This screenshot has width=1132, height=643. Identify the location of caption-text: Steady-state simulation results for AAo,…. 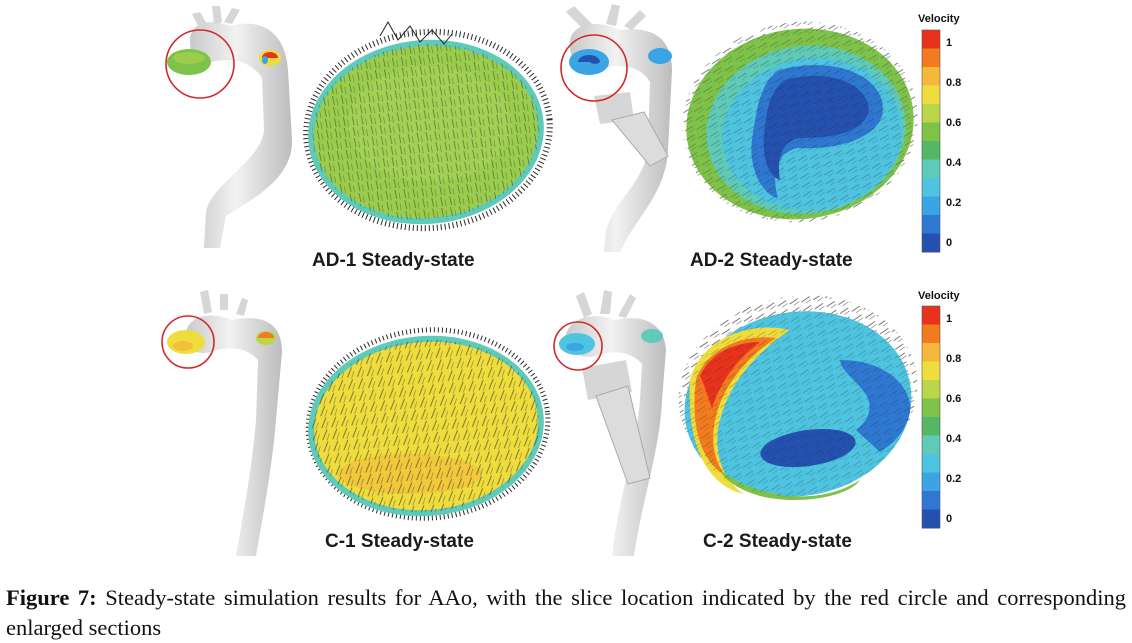
(566, 612).